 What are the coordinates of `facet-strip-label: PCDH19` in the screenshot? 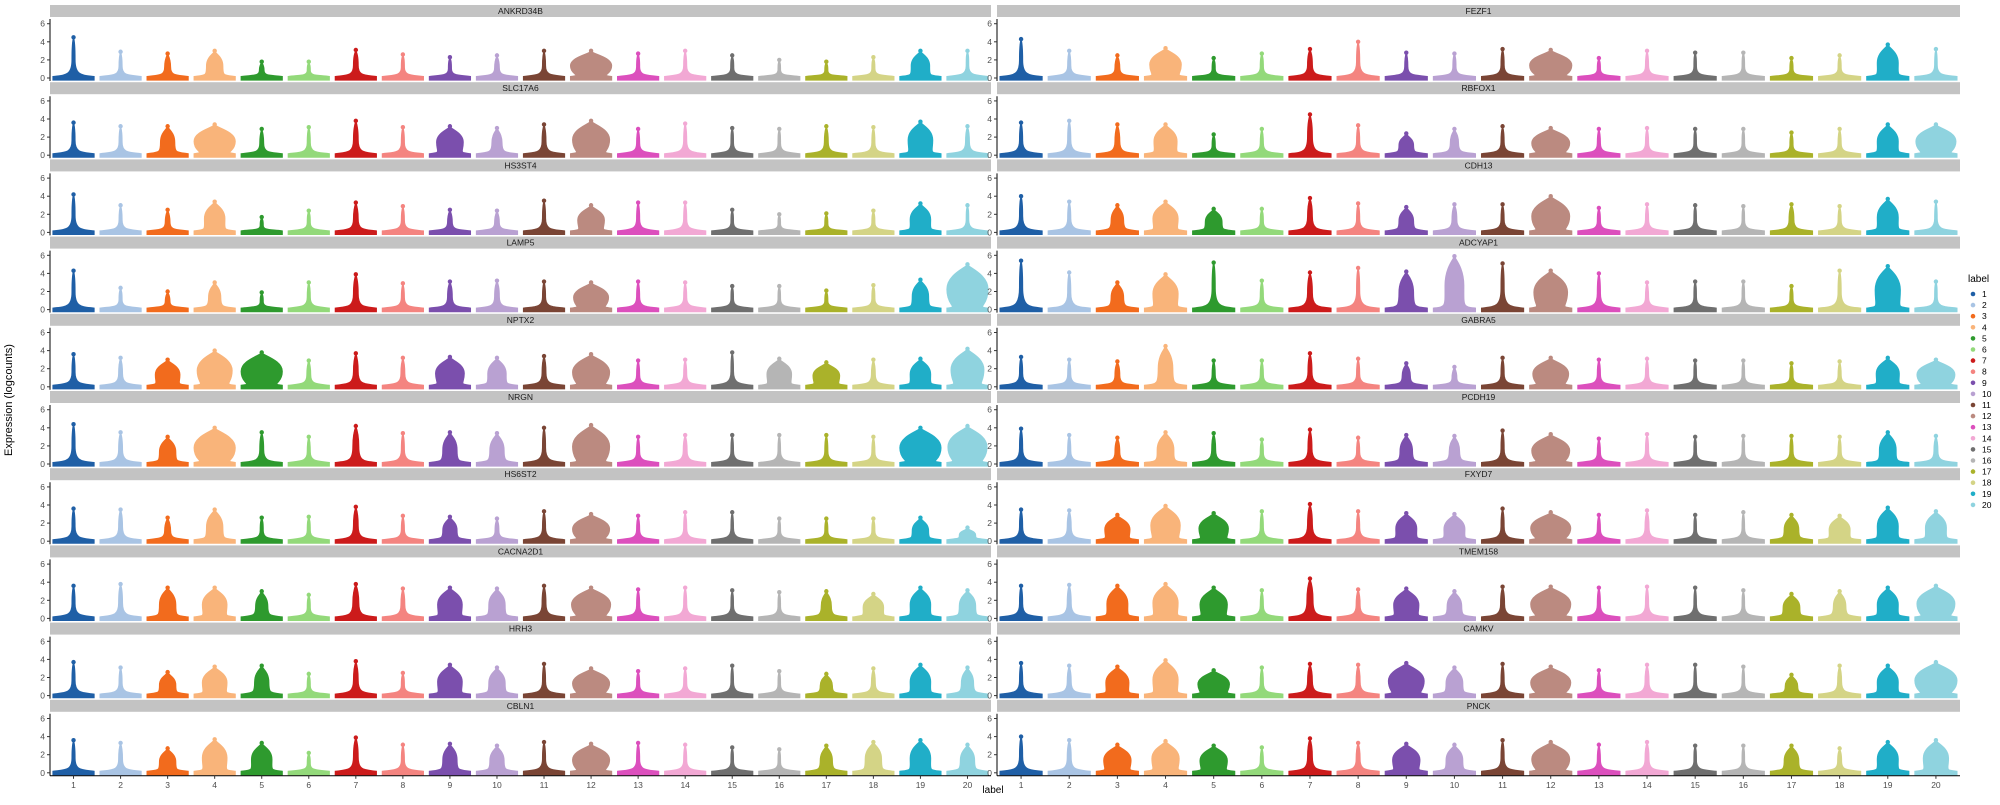 It's located at (1479, 397).